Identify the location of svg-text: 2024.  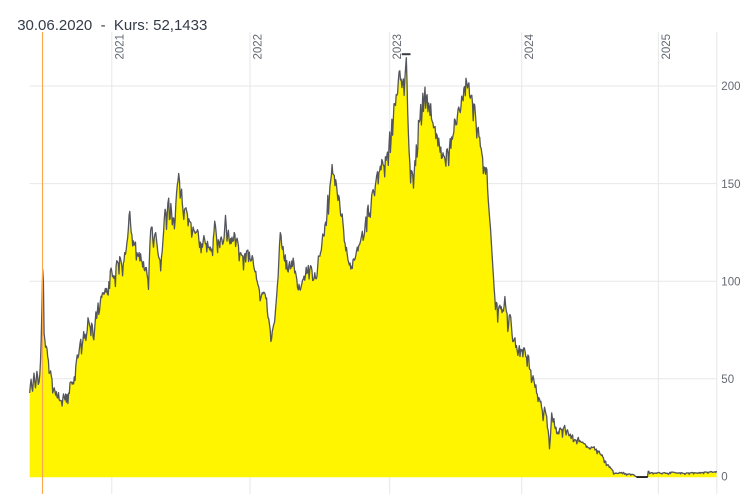
(530, 46).